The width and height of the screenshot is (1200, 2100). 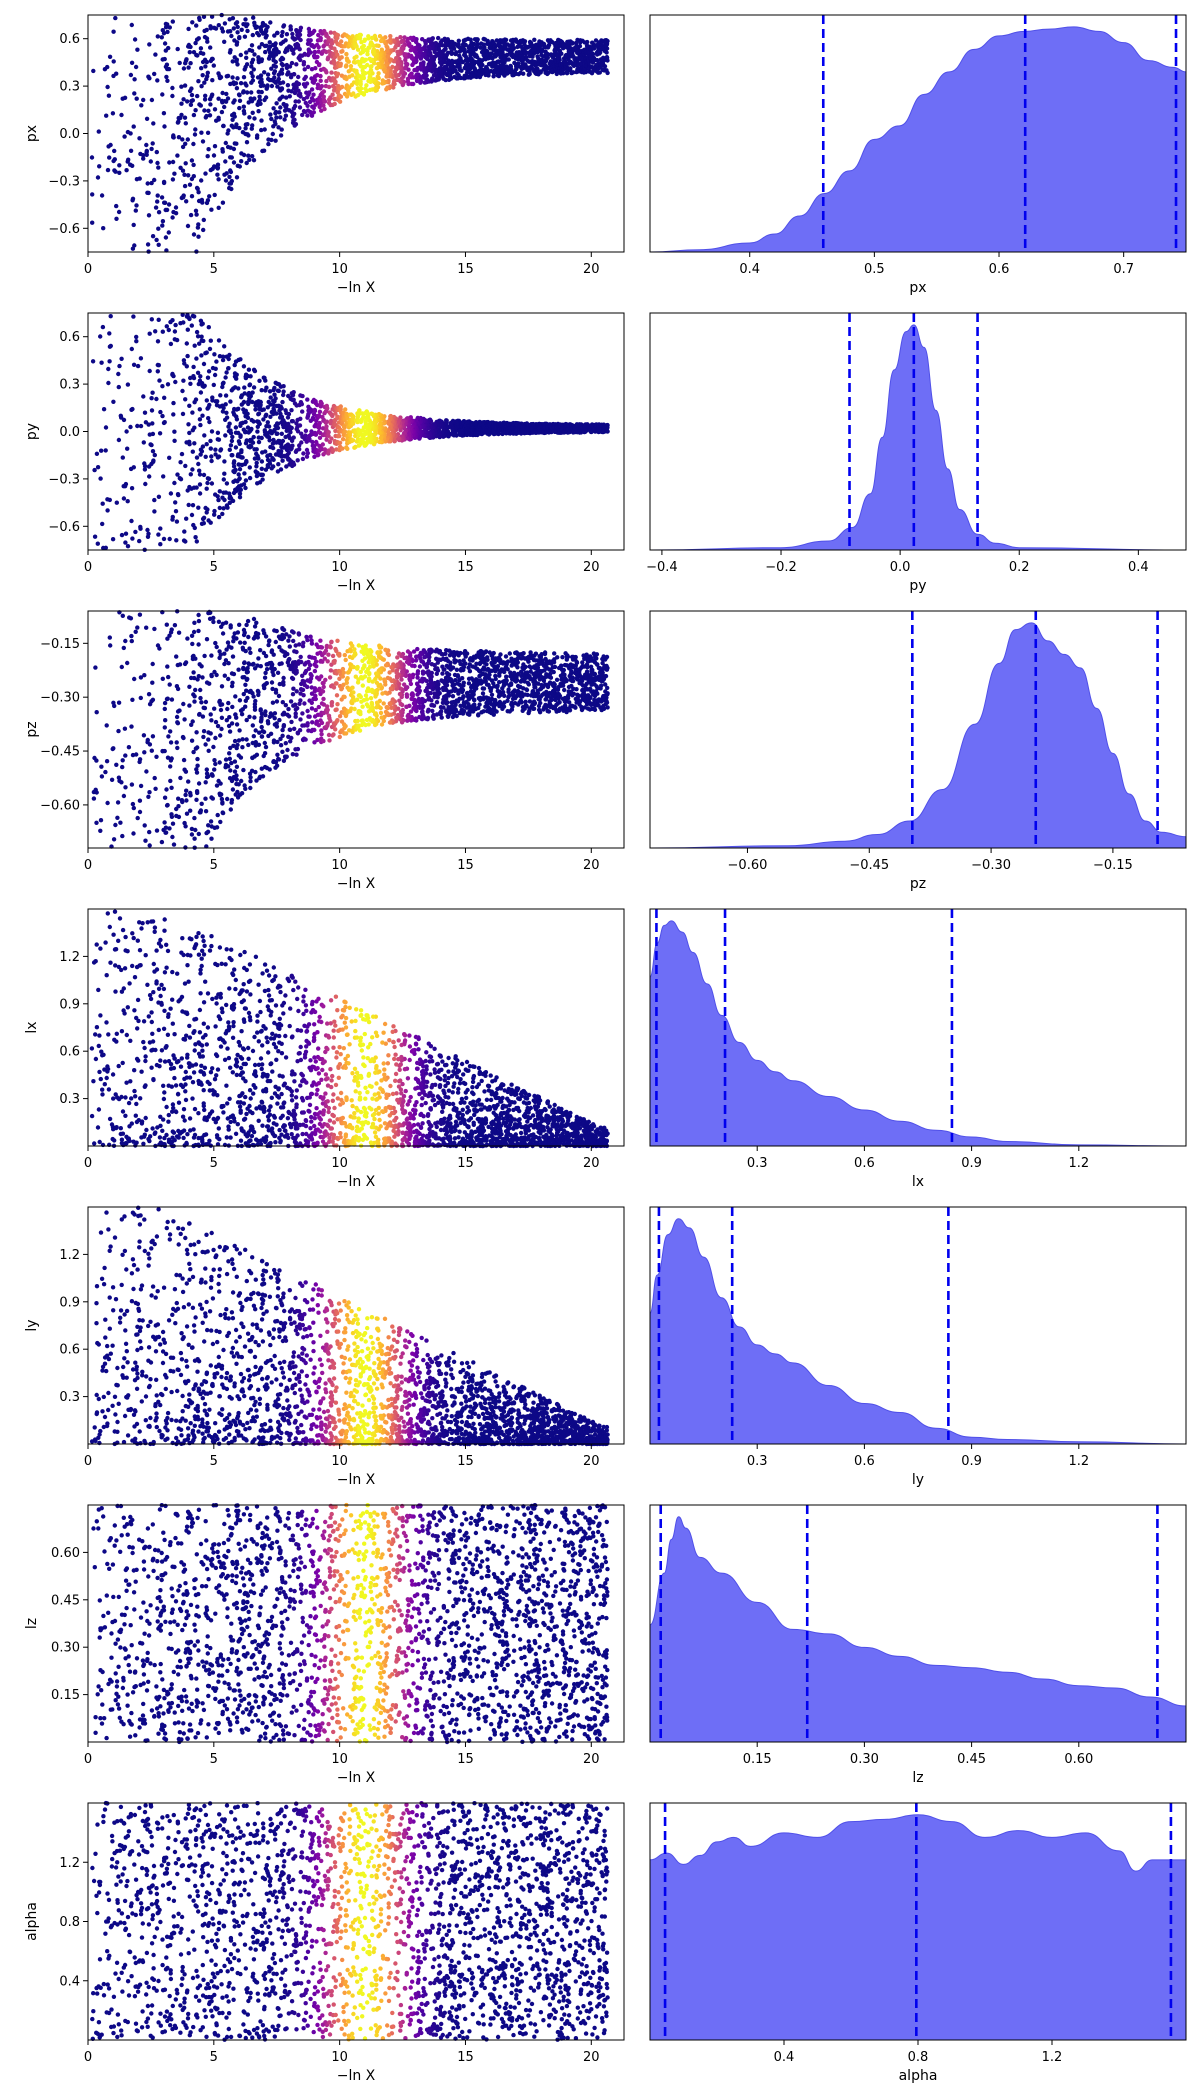 What do you see at coordinates (874, 269) in the screenshot?
I see `kde-xtick-label: 0.5` at bounding box center [874, 269].